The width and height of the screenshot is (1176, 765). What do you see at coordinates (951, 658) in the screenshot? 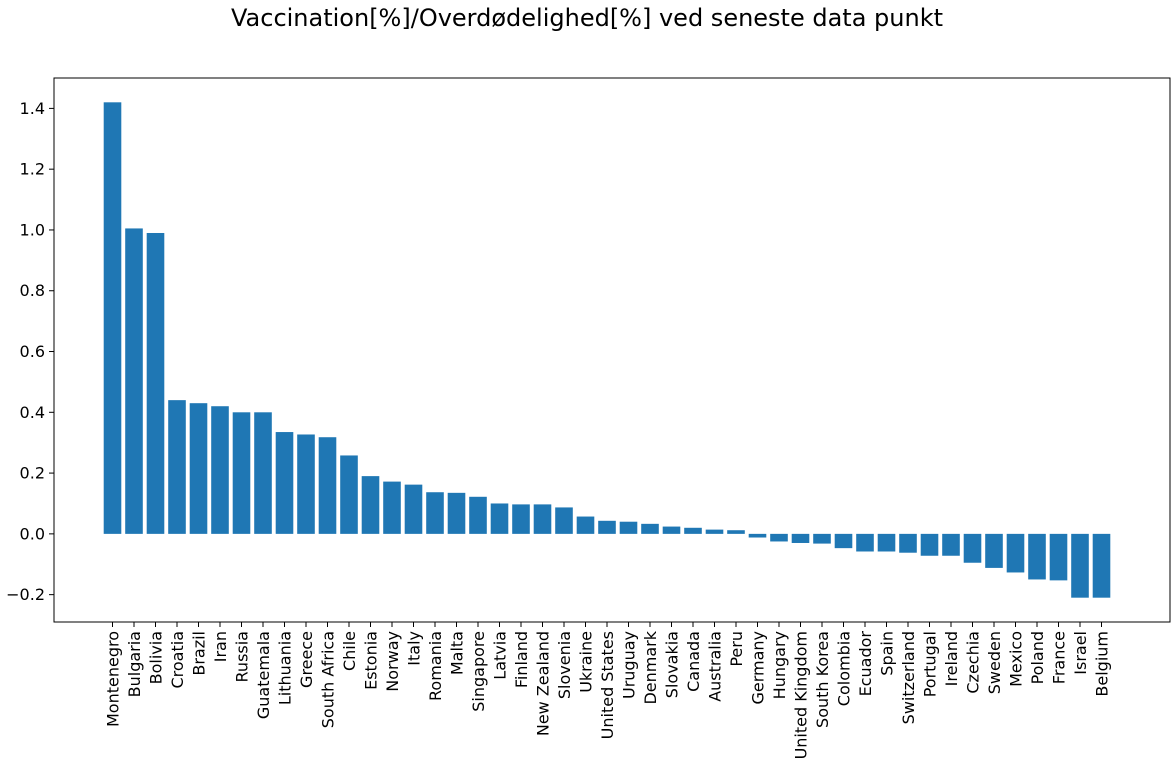
I see `x-tick-label: Ireland` at bounding box center [951, 658].